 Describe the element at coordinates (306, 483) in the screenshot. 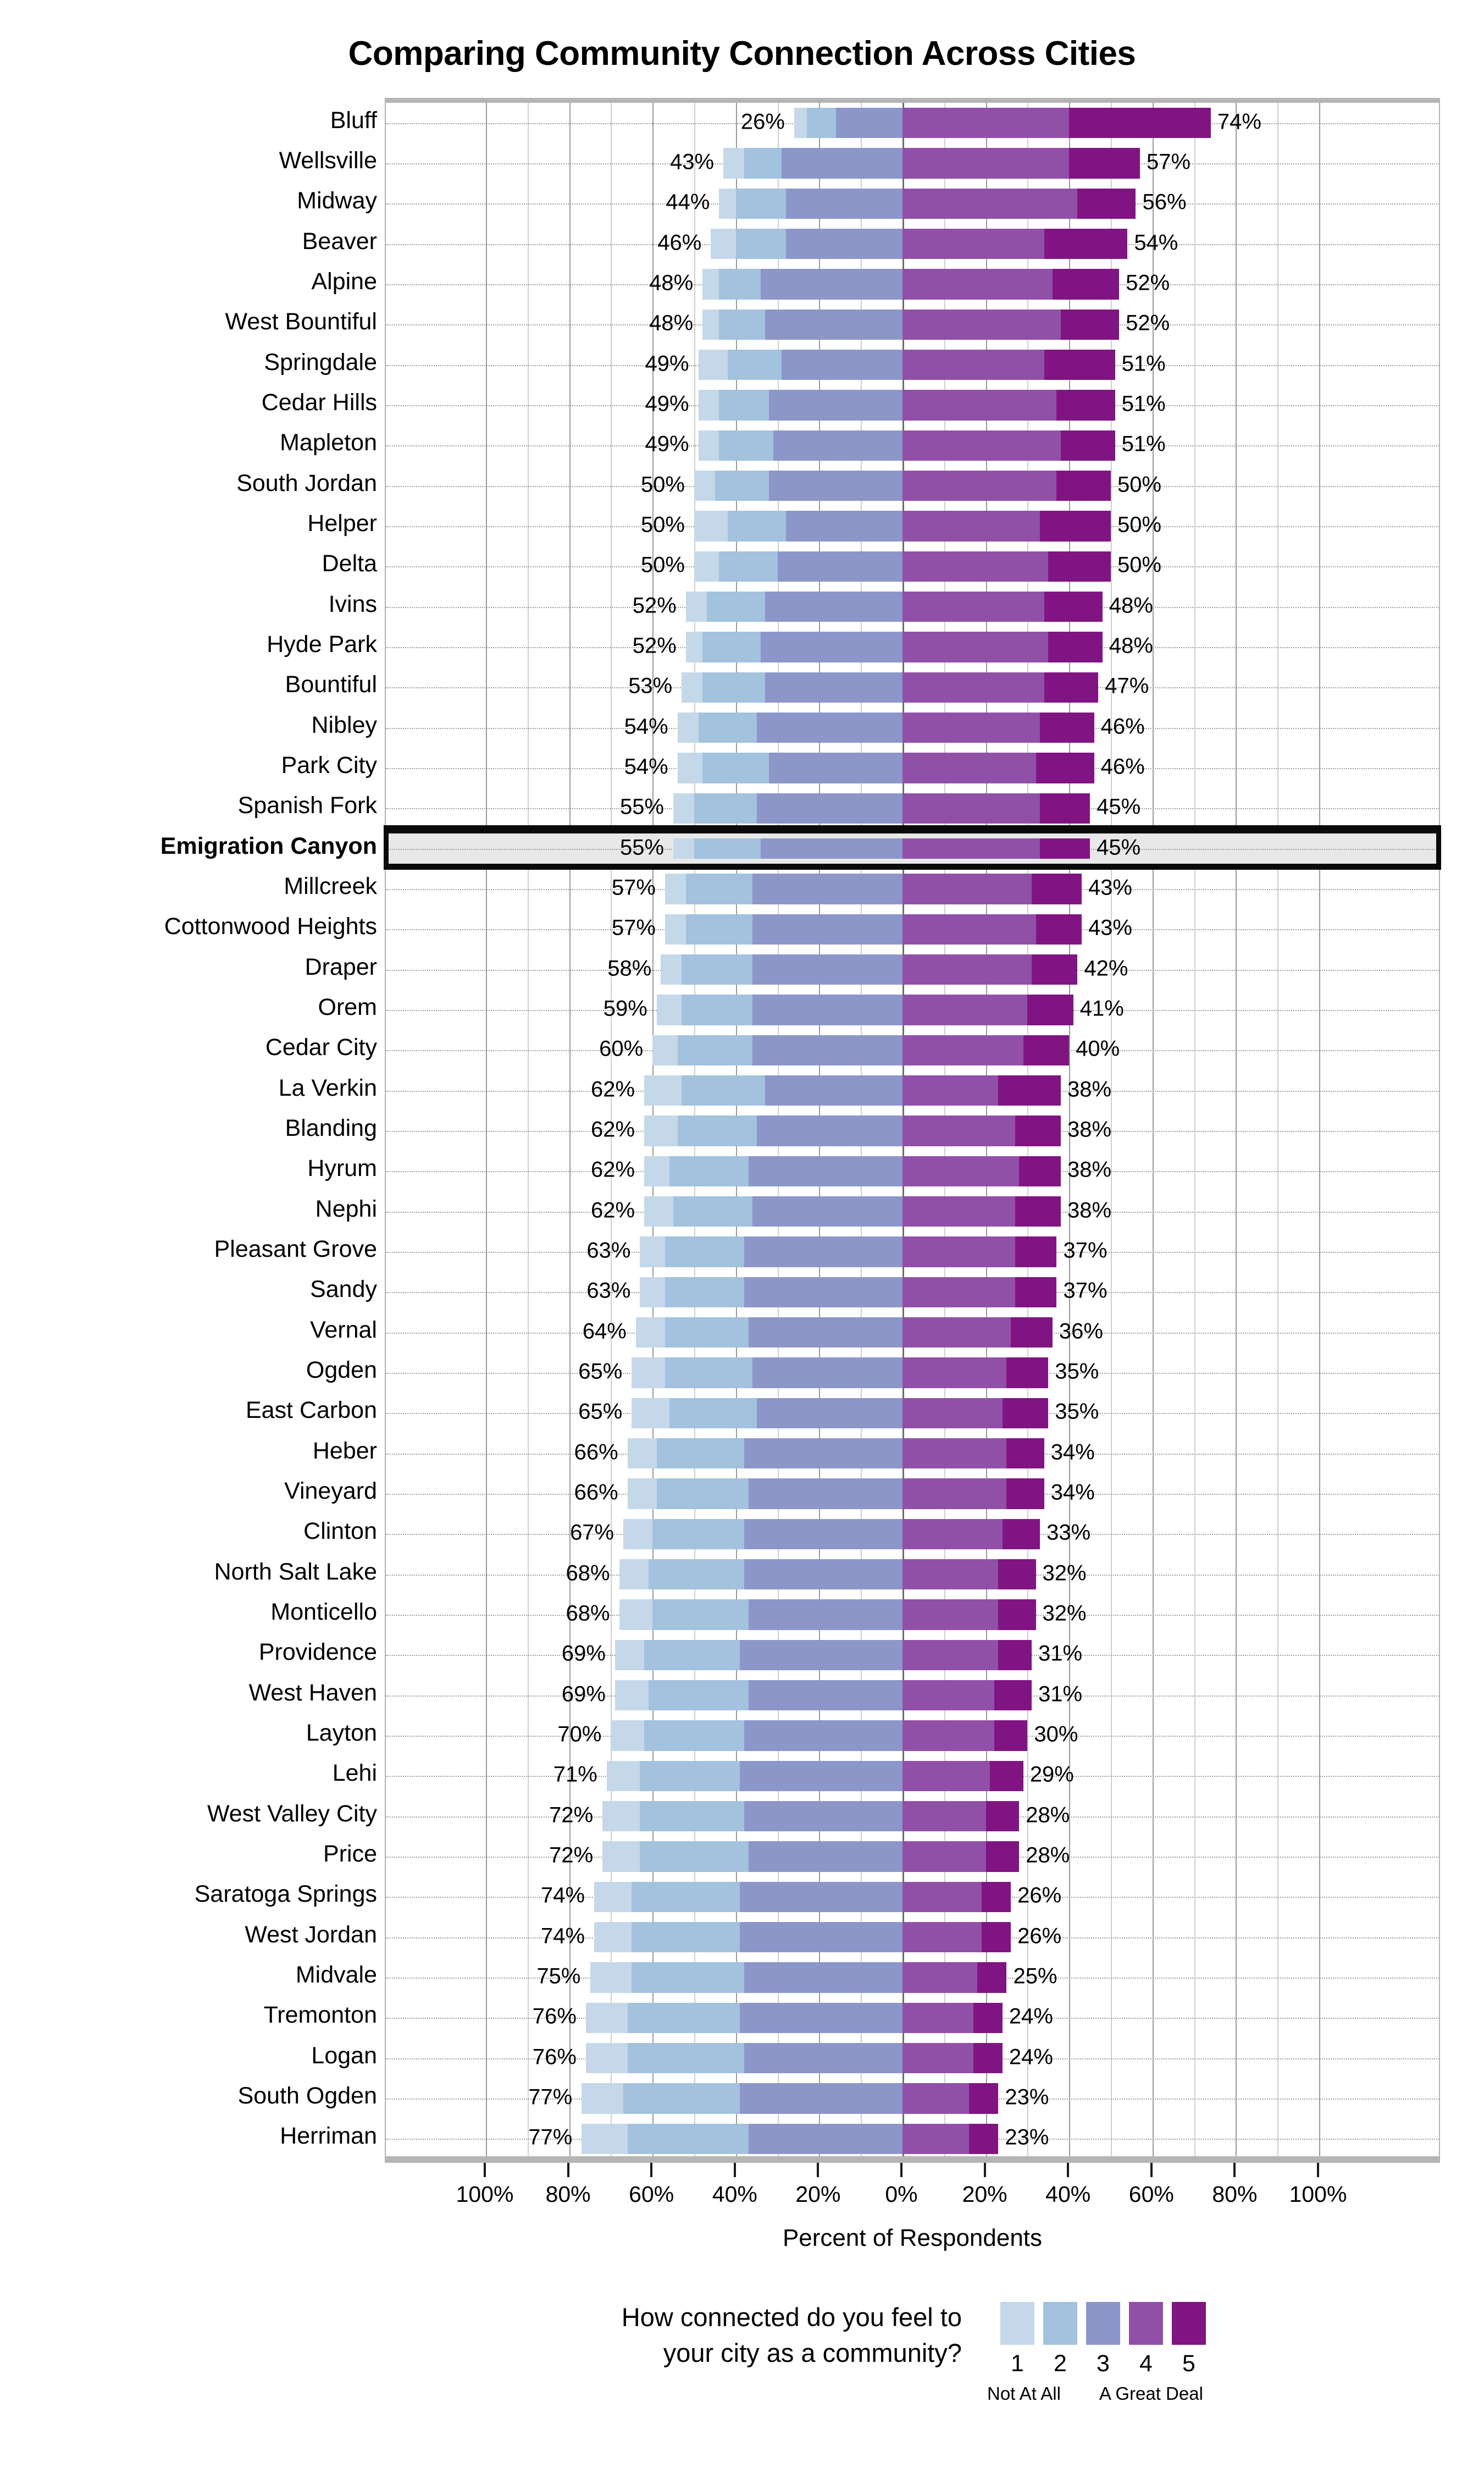

I see `category-label: South Jordan` at that location.